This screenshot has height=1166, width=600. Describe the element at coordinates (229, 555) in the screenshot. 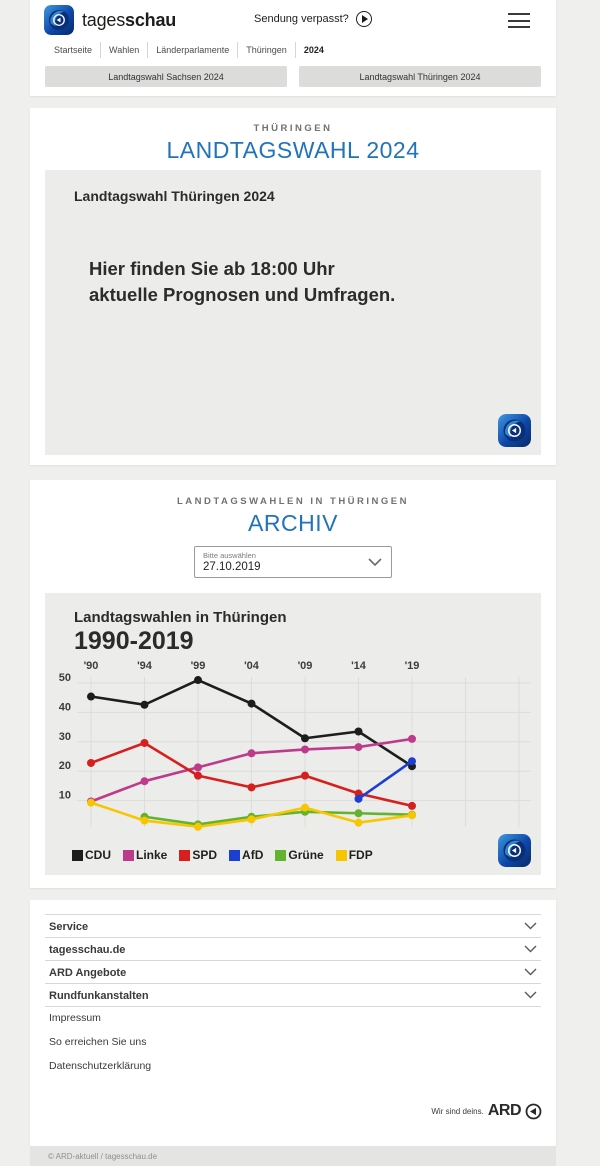

I see `select-label: Bitte auswählen` at that location.